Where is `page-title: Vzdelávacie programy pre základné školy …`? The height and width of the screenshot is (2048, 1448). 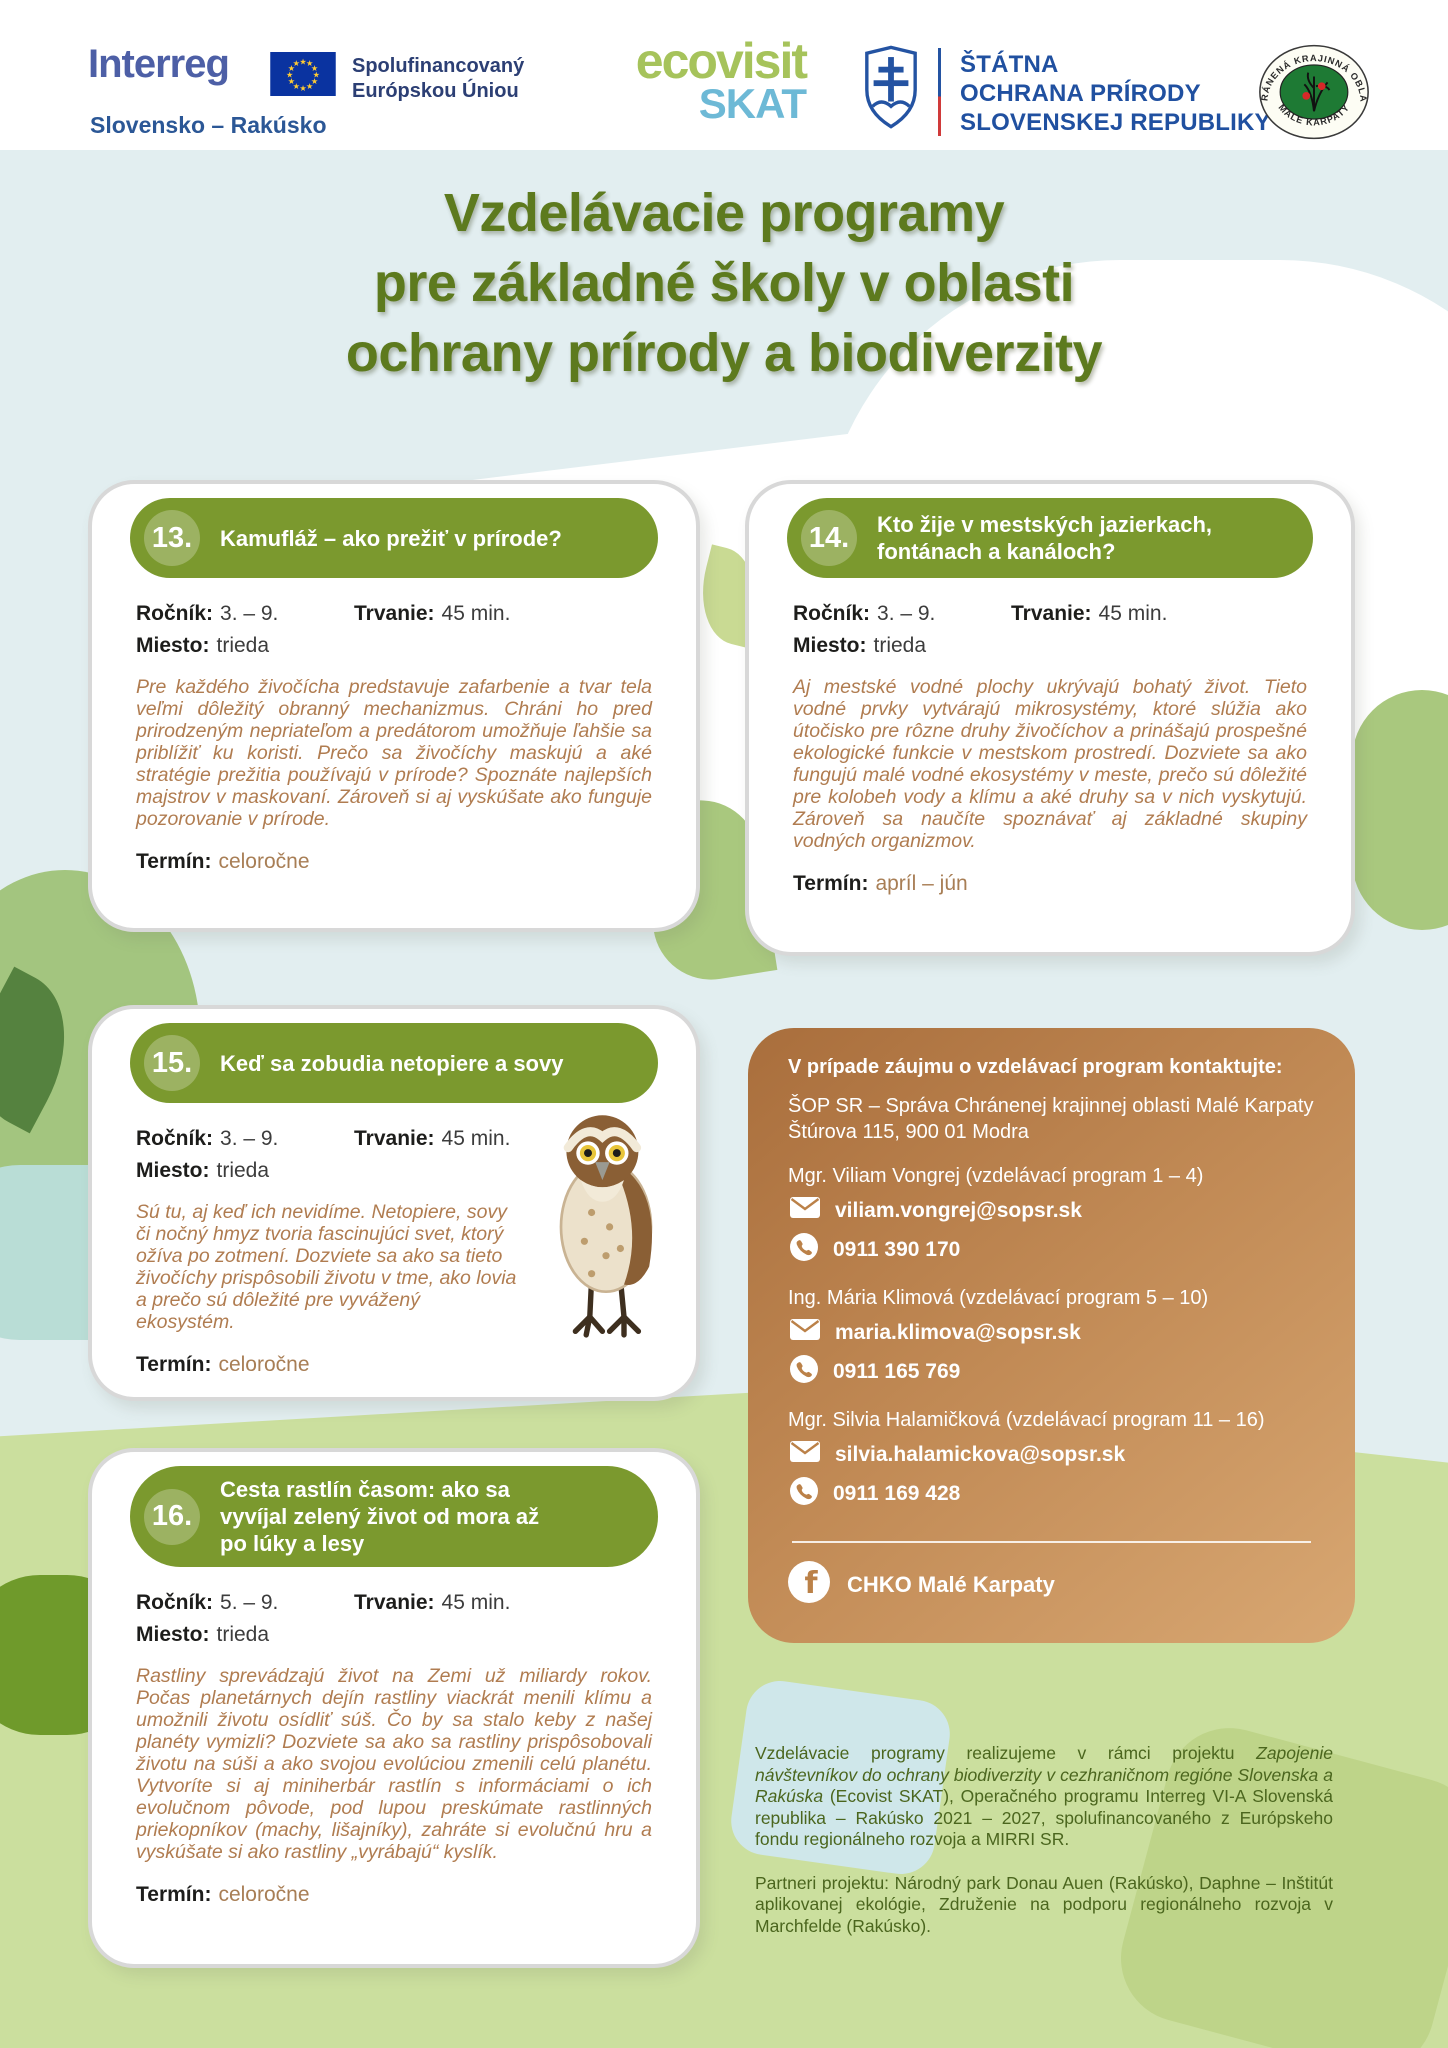 page-title: Vzdelávacie programy pre základné školy … is located at coordinates (724, 283).